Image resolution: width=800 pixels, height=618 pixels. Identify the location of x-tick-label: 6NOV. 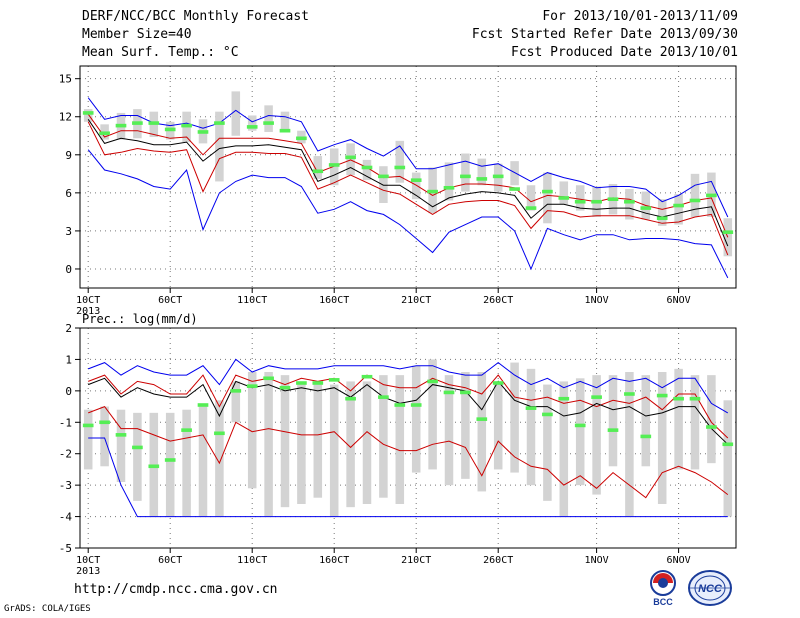
(679, 300).